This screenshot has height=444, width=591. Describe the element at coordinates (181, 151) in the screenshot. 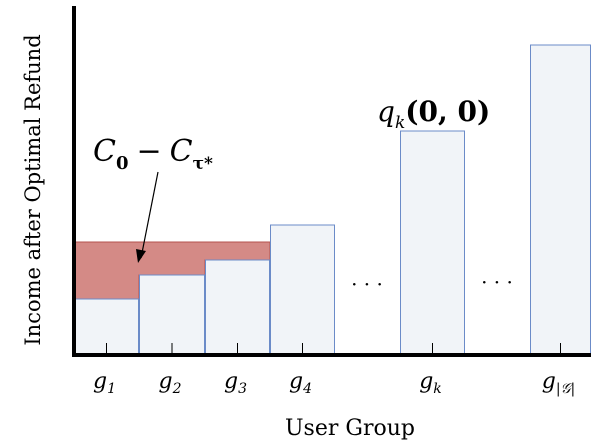

I see `label-ctau-base: C` at that location.